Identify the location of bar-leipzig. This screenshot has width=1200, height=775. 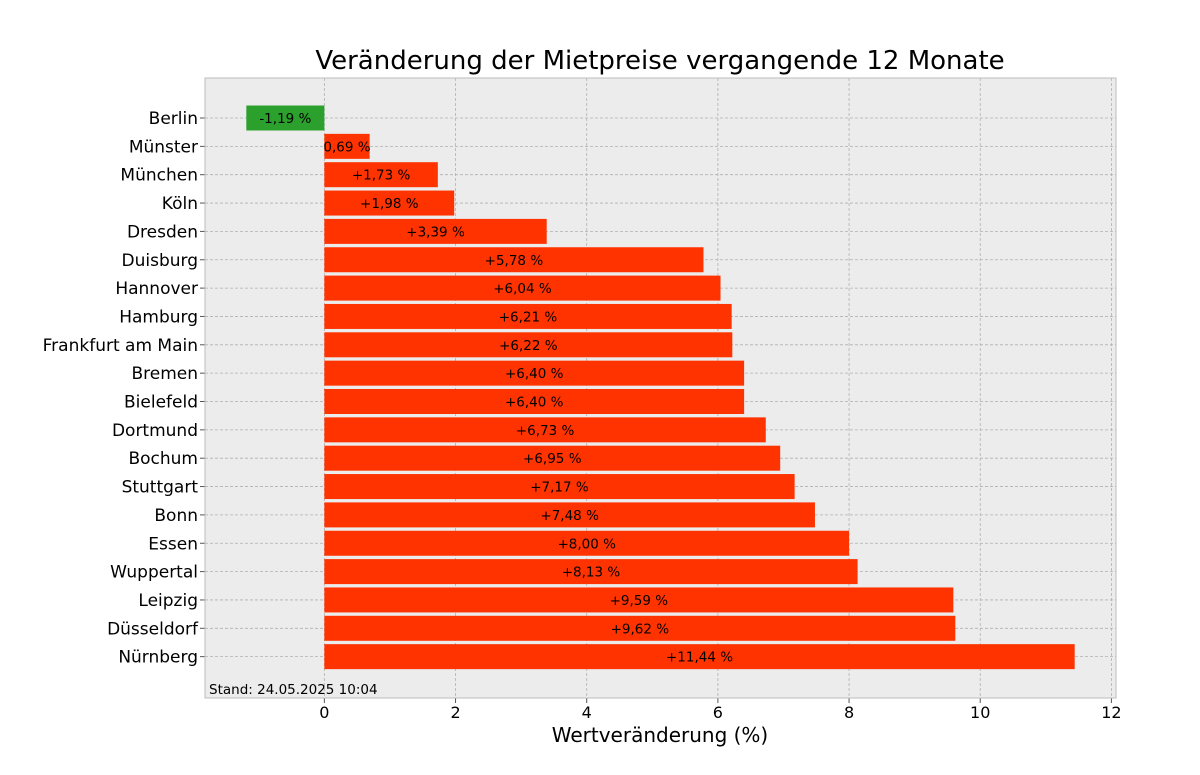
(639, 600).